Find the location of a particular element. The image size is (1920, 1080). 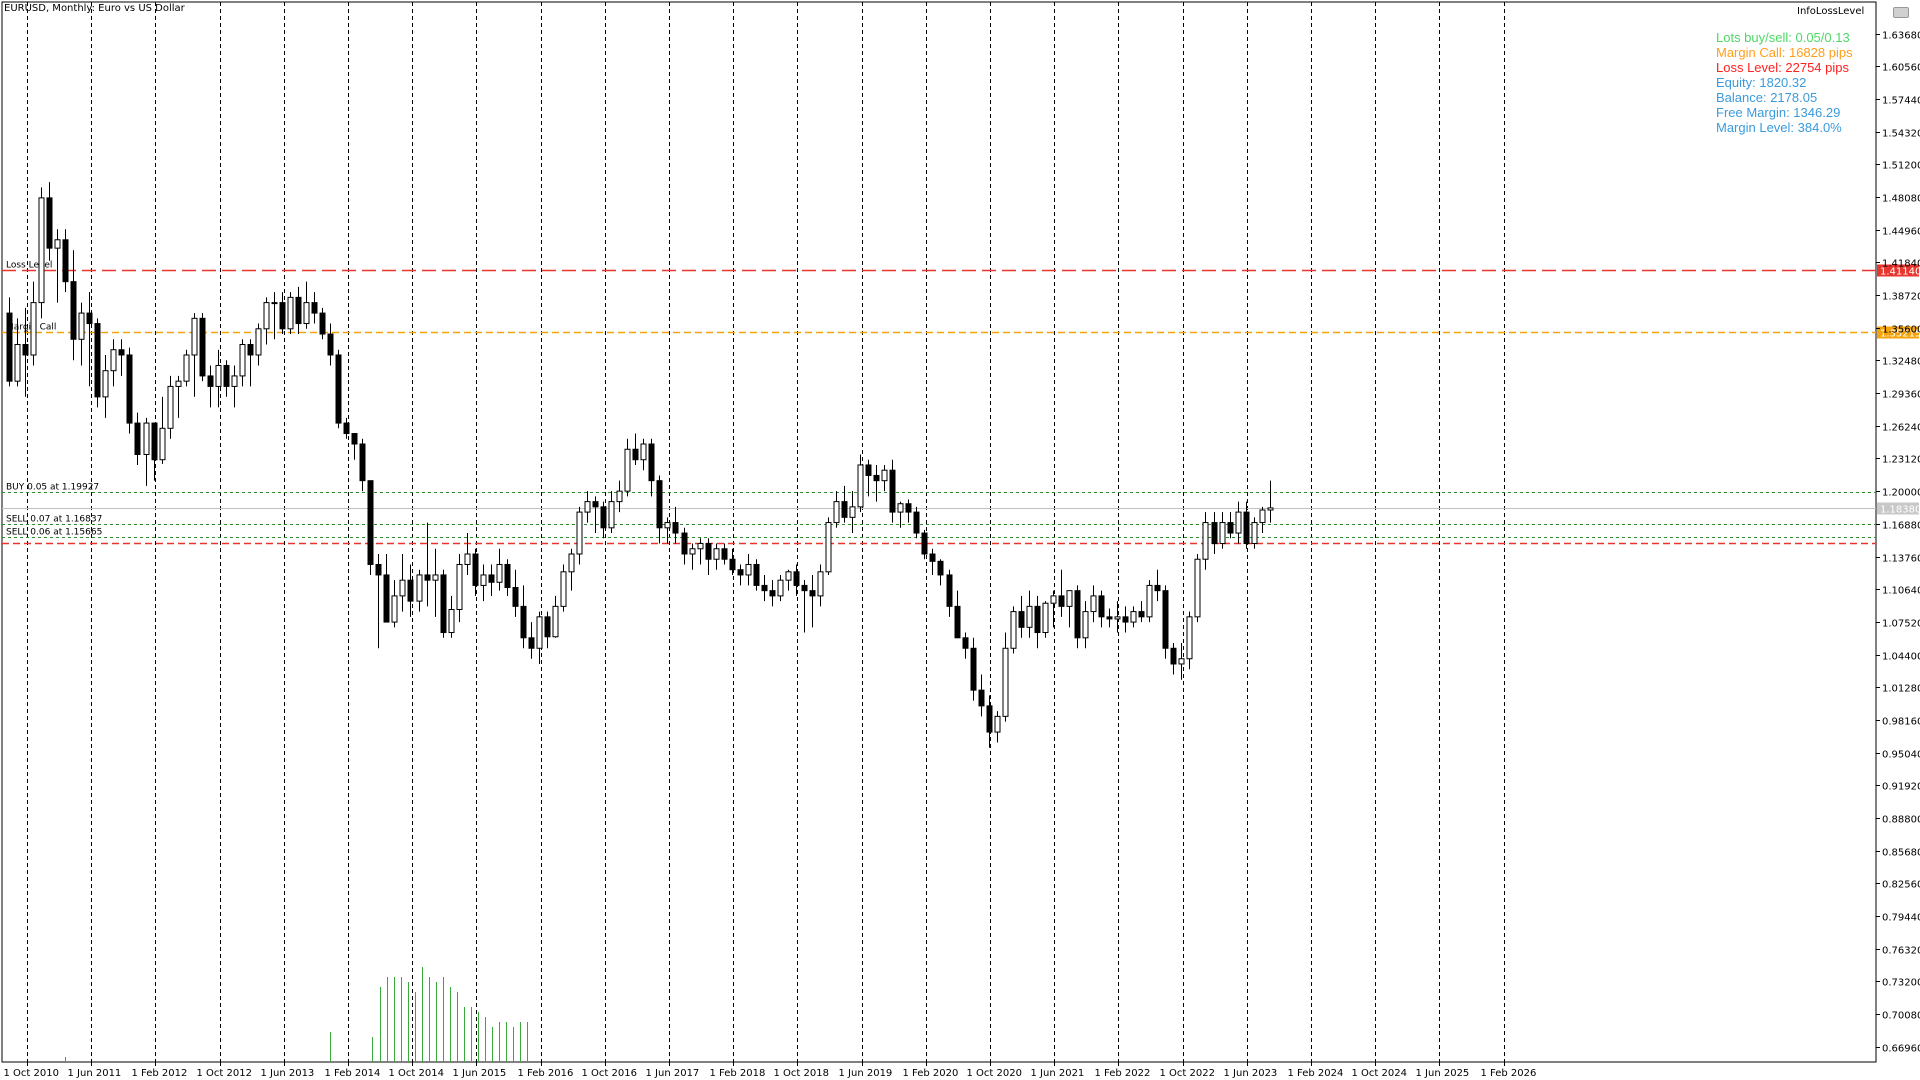

price-label: 1.16880 is located at coordinates (1901, 526).